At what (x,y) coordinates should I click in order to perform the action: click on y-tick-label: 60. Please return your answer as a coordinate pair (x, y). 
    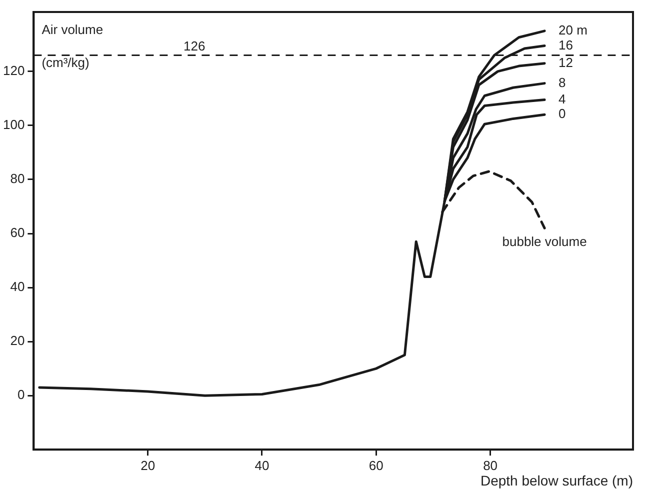
    Looking at the image, I should click on (17, 232).